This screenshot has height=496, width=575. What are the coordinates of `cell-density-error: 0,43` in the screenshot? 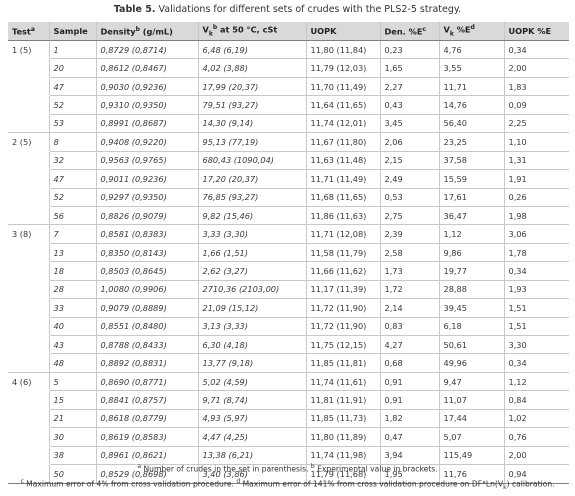 It's located at (410, 105).